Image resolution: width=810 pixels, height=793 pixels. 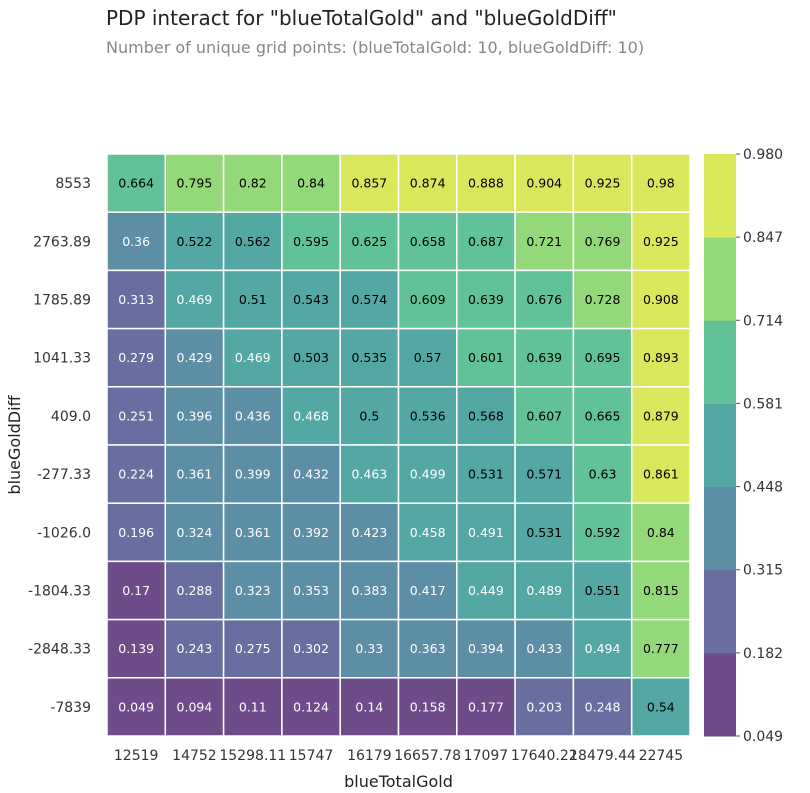 What do you see at coordinates (136, 706) in the screenshot?
I see `cell-value-label: 0.049` at bounding box center [136, 706].